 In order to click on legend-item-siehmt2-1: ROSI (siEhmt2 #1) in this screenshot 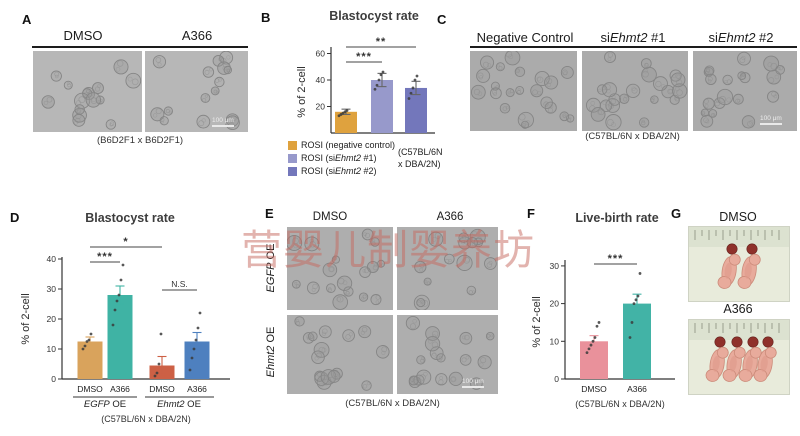, I will do `click(341, 158)`.